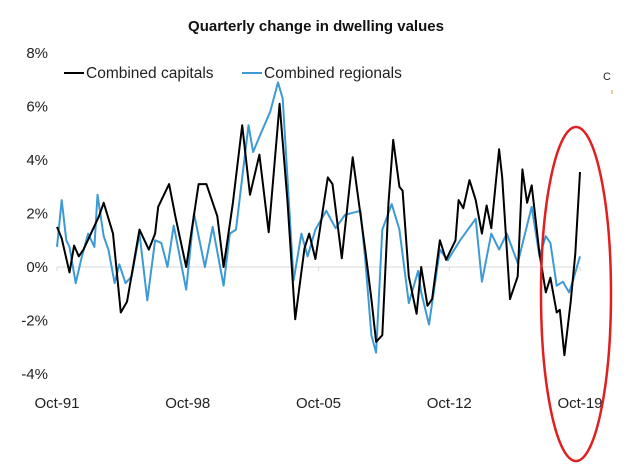 The width and height of the screenshot is (633, 474). What do you see at coordinates (150, 73) in the screenshot?
I see `legend-label-capitals: Combined capitals` at bounding box center [150, 73].